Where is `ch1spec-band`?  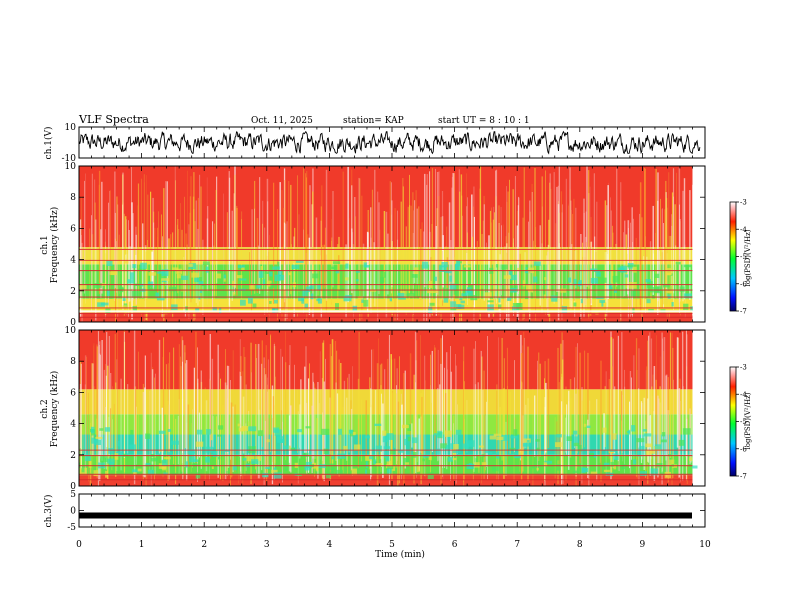
ch1spec-band is located at coordinates (386, 207).